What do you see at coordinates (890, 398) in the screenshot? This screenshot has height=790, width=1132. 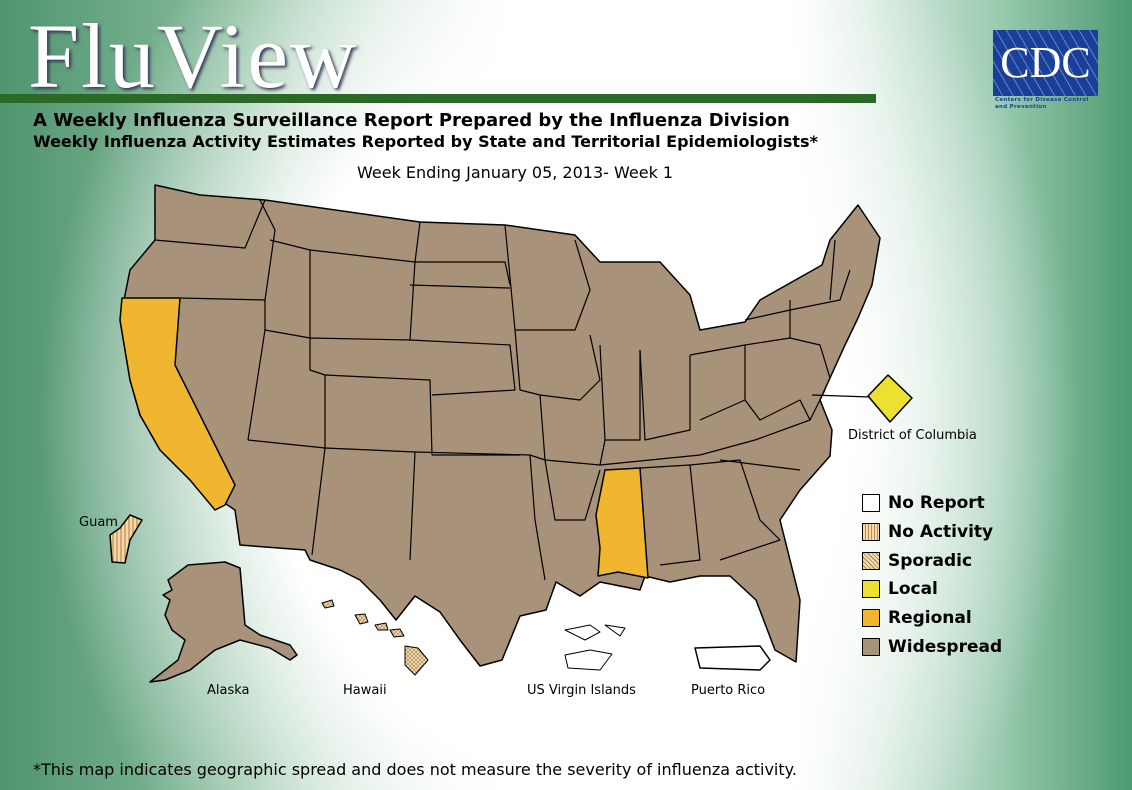 I see `dc-local` at bounding box center [890, 398].